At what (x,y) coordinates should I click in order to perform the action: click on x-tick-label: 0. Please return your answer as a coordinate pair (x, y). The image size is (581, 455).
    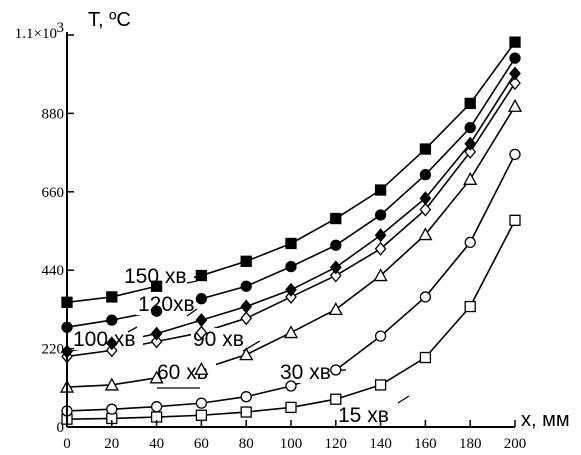
    Looking at the image, I should click on (67, 444).